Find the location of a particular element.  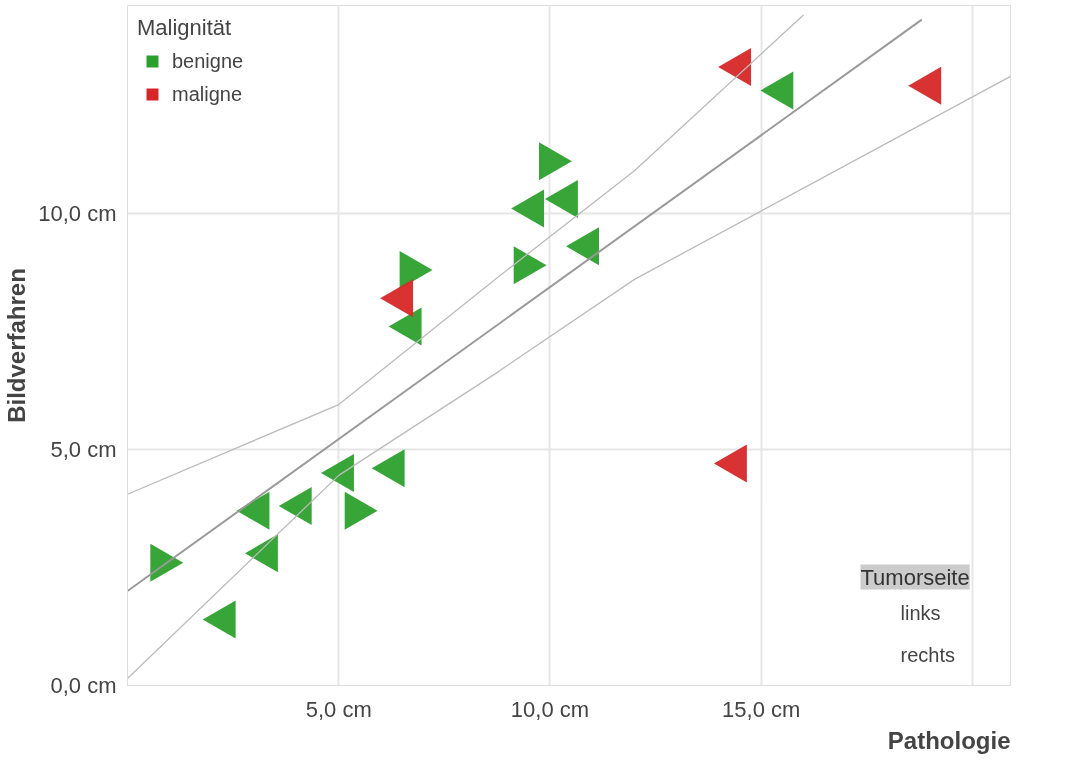

x-tick-label: 10,0 cm is located at coordinates (550, 709).